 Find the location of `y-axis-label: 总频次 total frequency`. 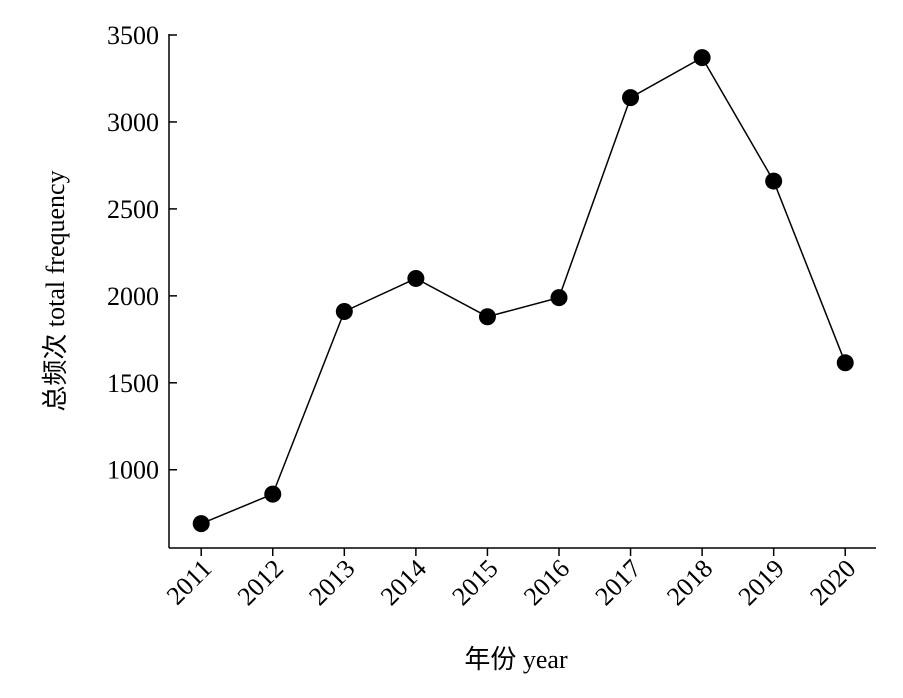

y-axis-label: 总频次 total frequency is located at coordinates (55, 290).